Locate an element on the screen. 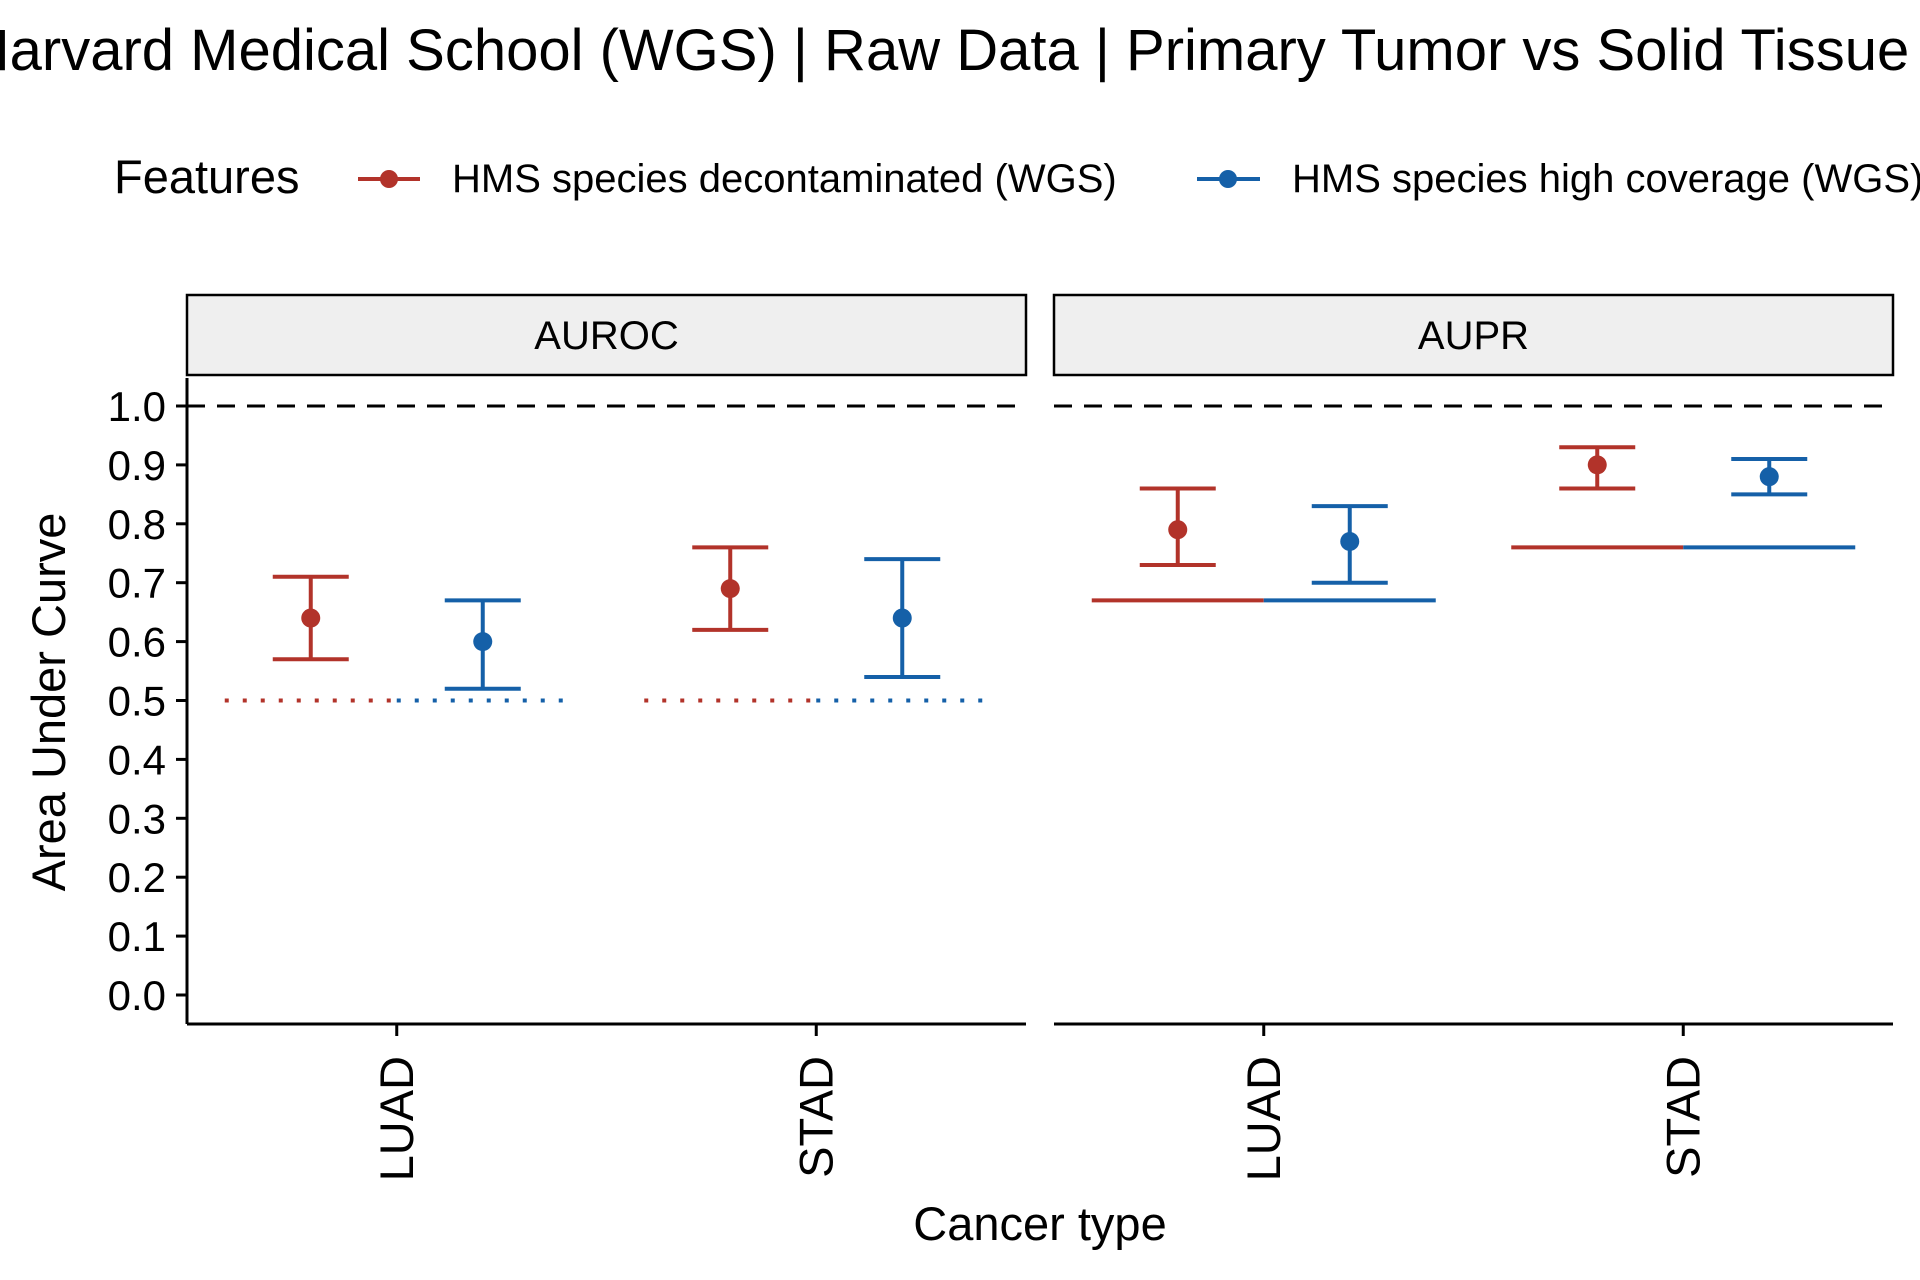 Image resolution: width=1920 pixels, height=1280 pixels. y-tick-label: 0.2 is located at coordinates (137, 877).